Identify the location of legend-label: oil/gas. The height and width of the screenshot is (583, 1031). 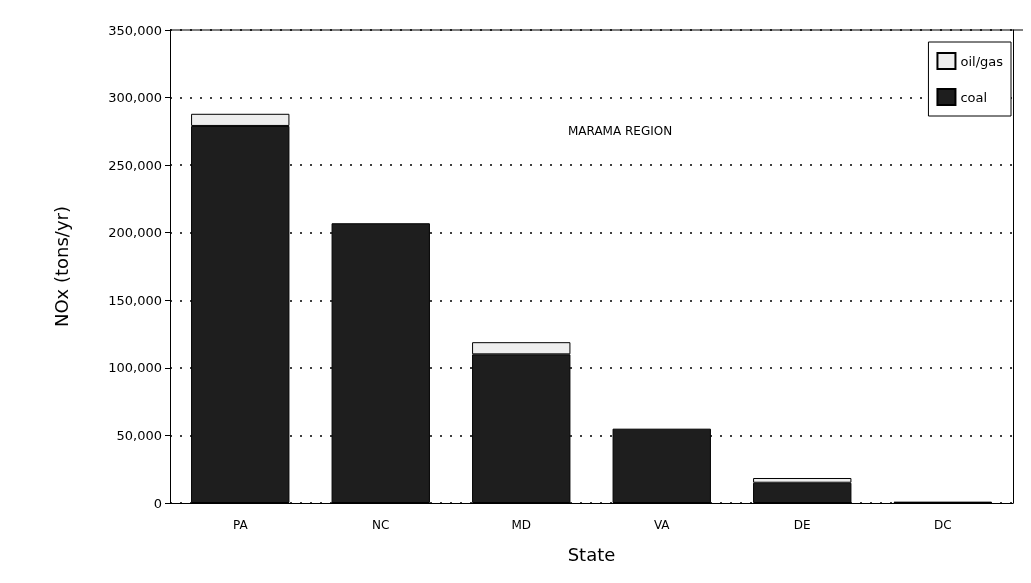
(982, 61).